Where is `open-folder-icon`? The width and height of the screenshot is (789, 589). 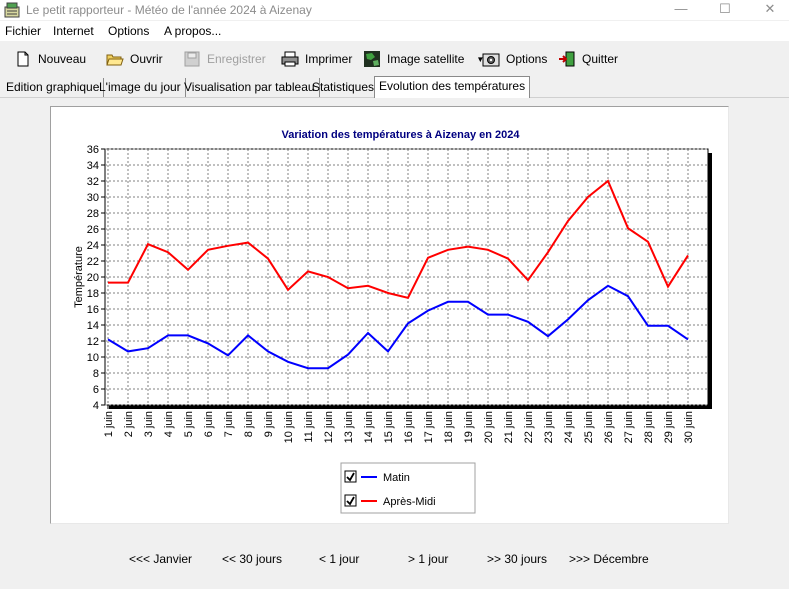
open-folder-icon is located at coordinates (115, 60).